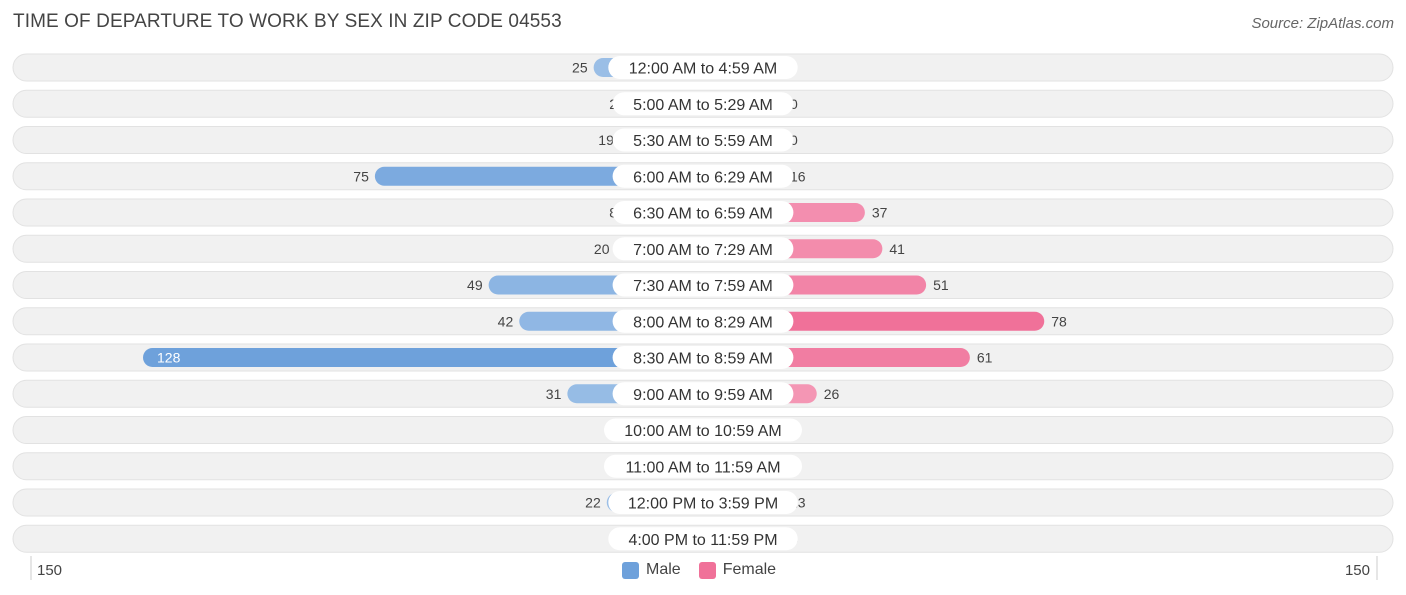  What do you see at coordinates (50, 570) in the screenshot?
I see `axis-left-label: 150` at bounding box center [50, 570].